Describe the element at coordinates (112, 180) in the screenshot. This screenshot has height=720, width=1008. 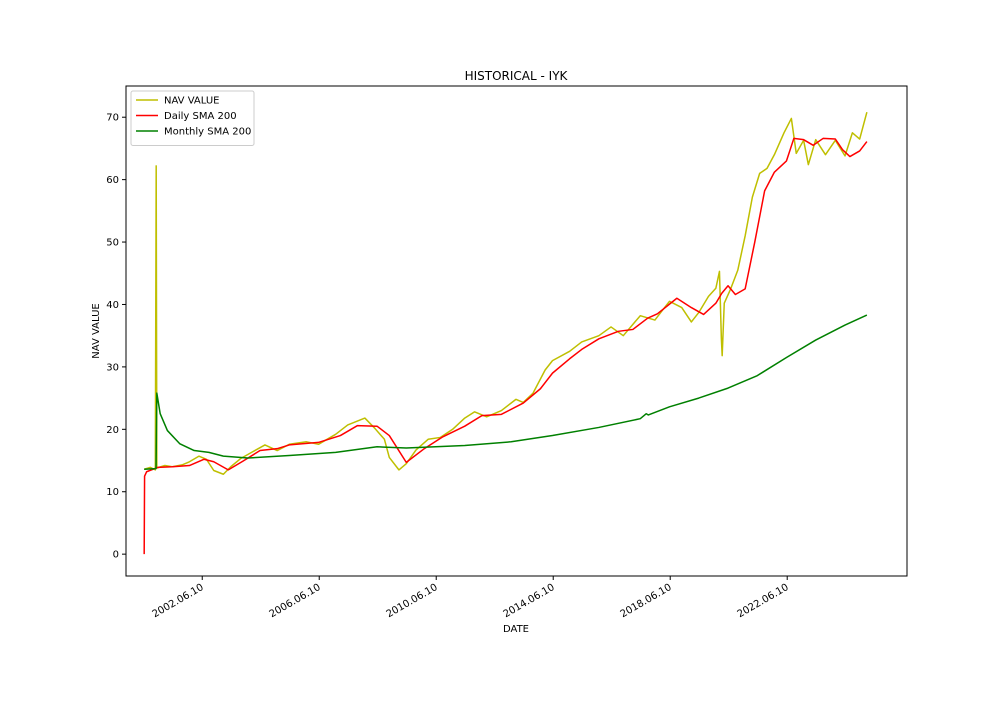
I see `y-tick-label: 60` at that location.